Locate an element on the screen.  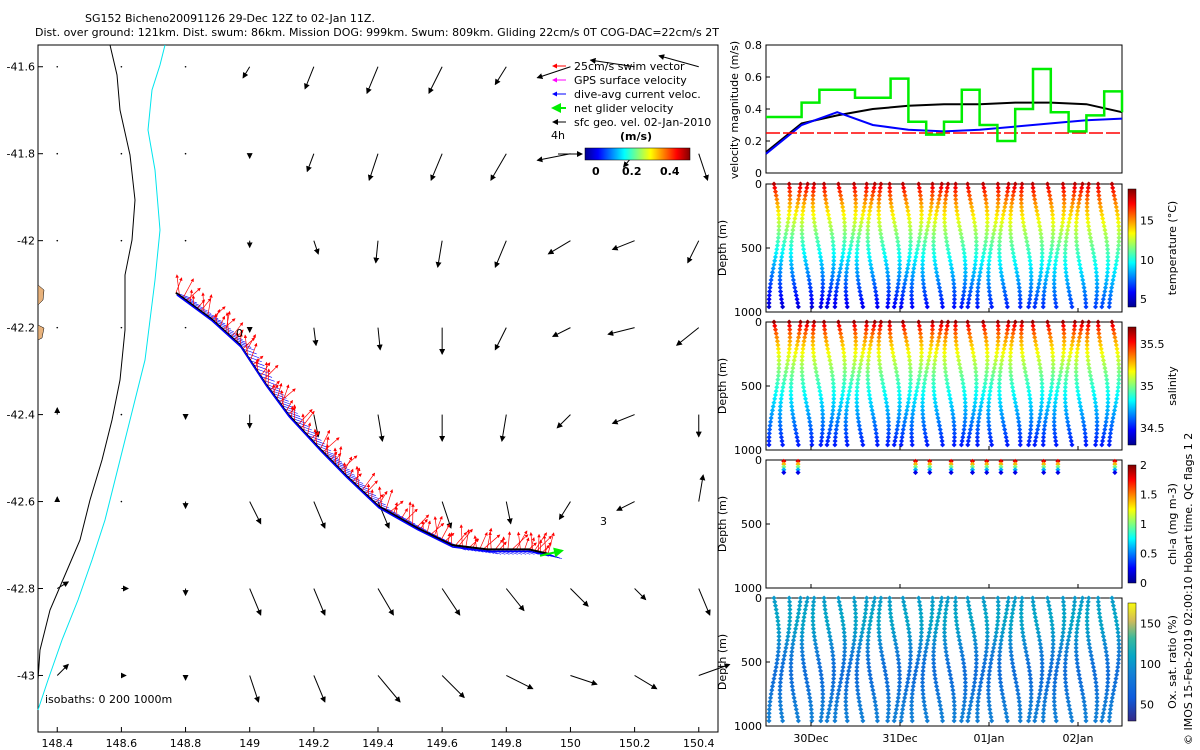
profile-colorbar-label: temperature (°C) is located at coordinates (1172, 248).